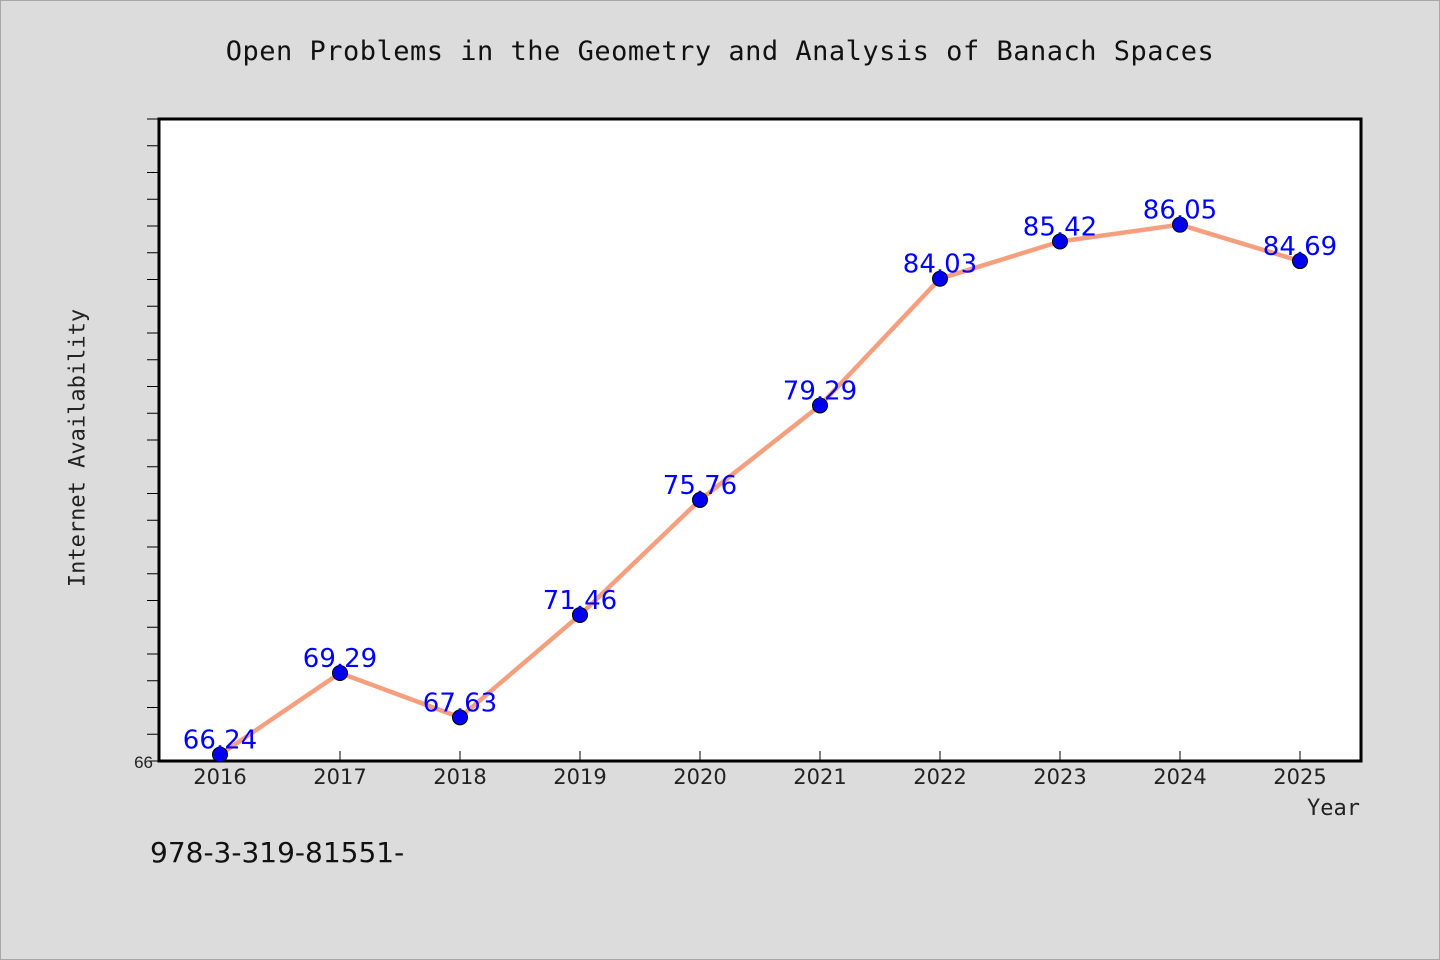 The image size is (1440, 960). Describe the element at coordinates (1299, 777) in the screenshot. I see `x-tick-label: 2025` at that location.